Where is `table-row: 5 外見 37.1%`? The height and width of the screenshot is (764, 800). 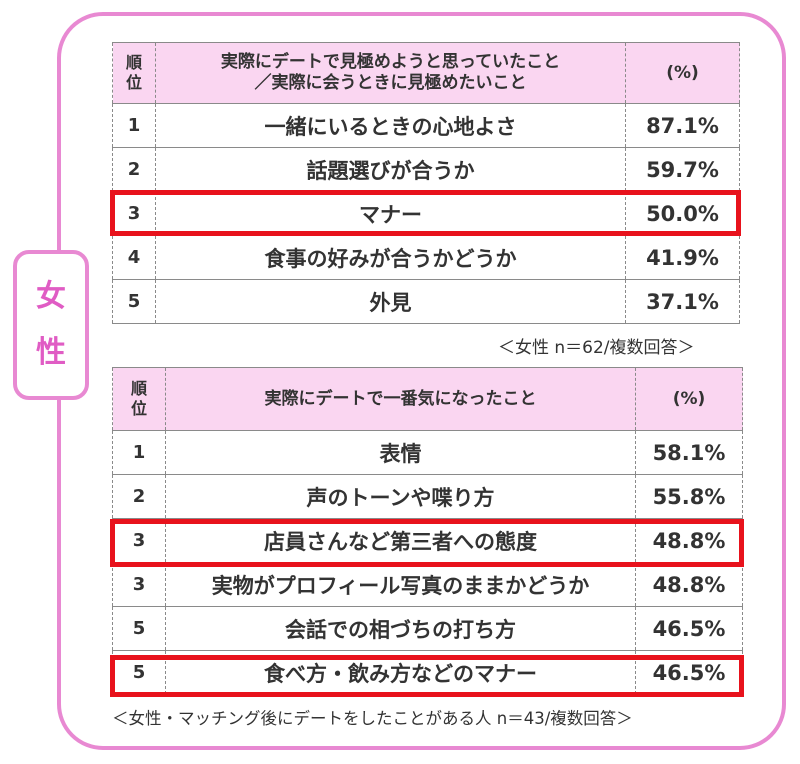
table-row: 5 外見 37.1% is located at coordinates (426, 301).